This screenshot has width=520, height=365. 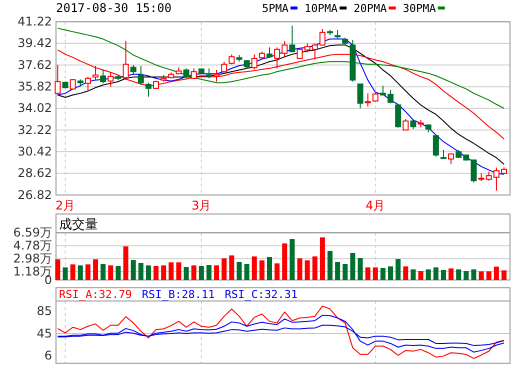 What do you see at coordinates (44, 333) in the screenshot?
I see `y-tick-label: 45` at bounding box center [44, 333].